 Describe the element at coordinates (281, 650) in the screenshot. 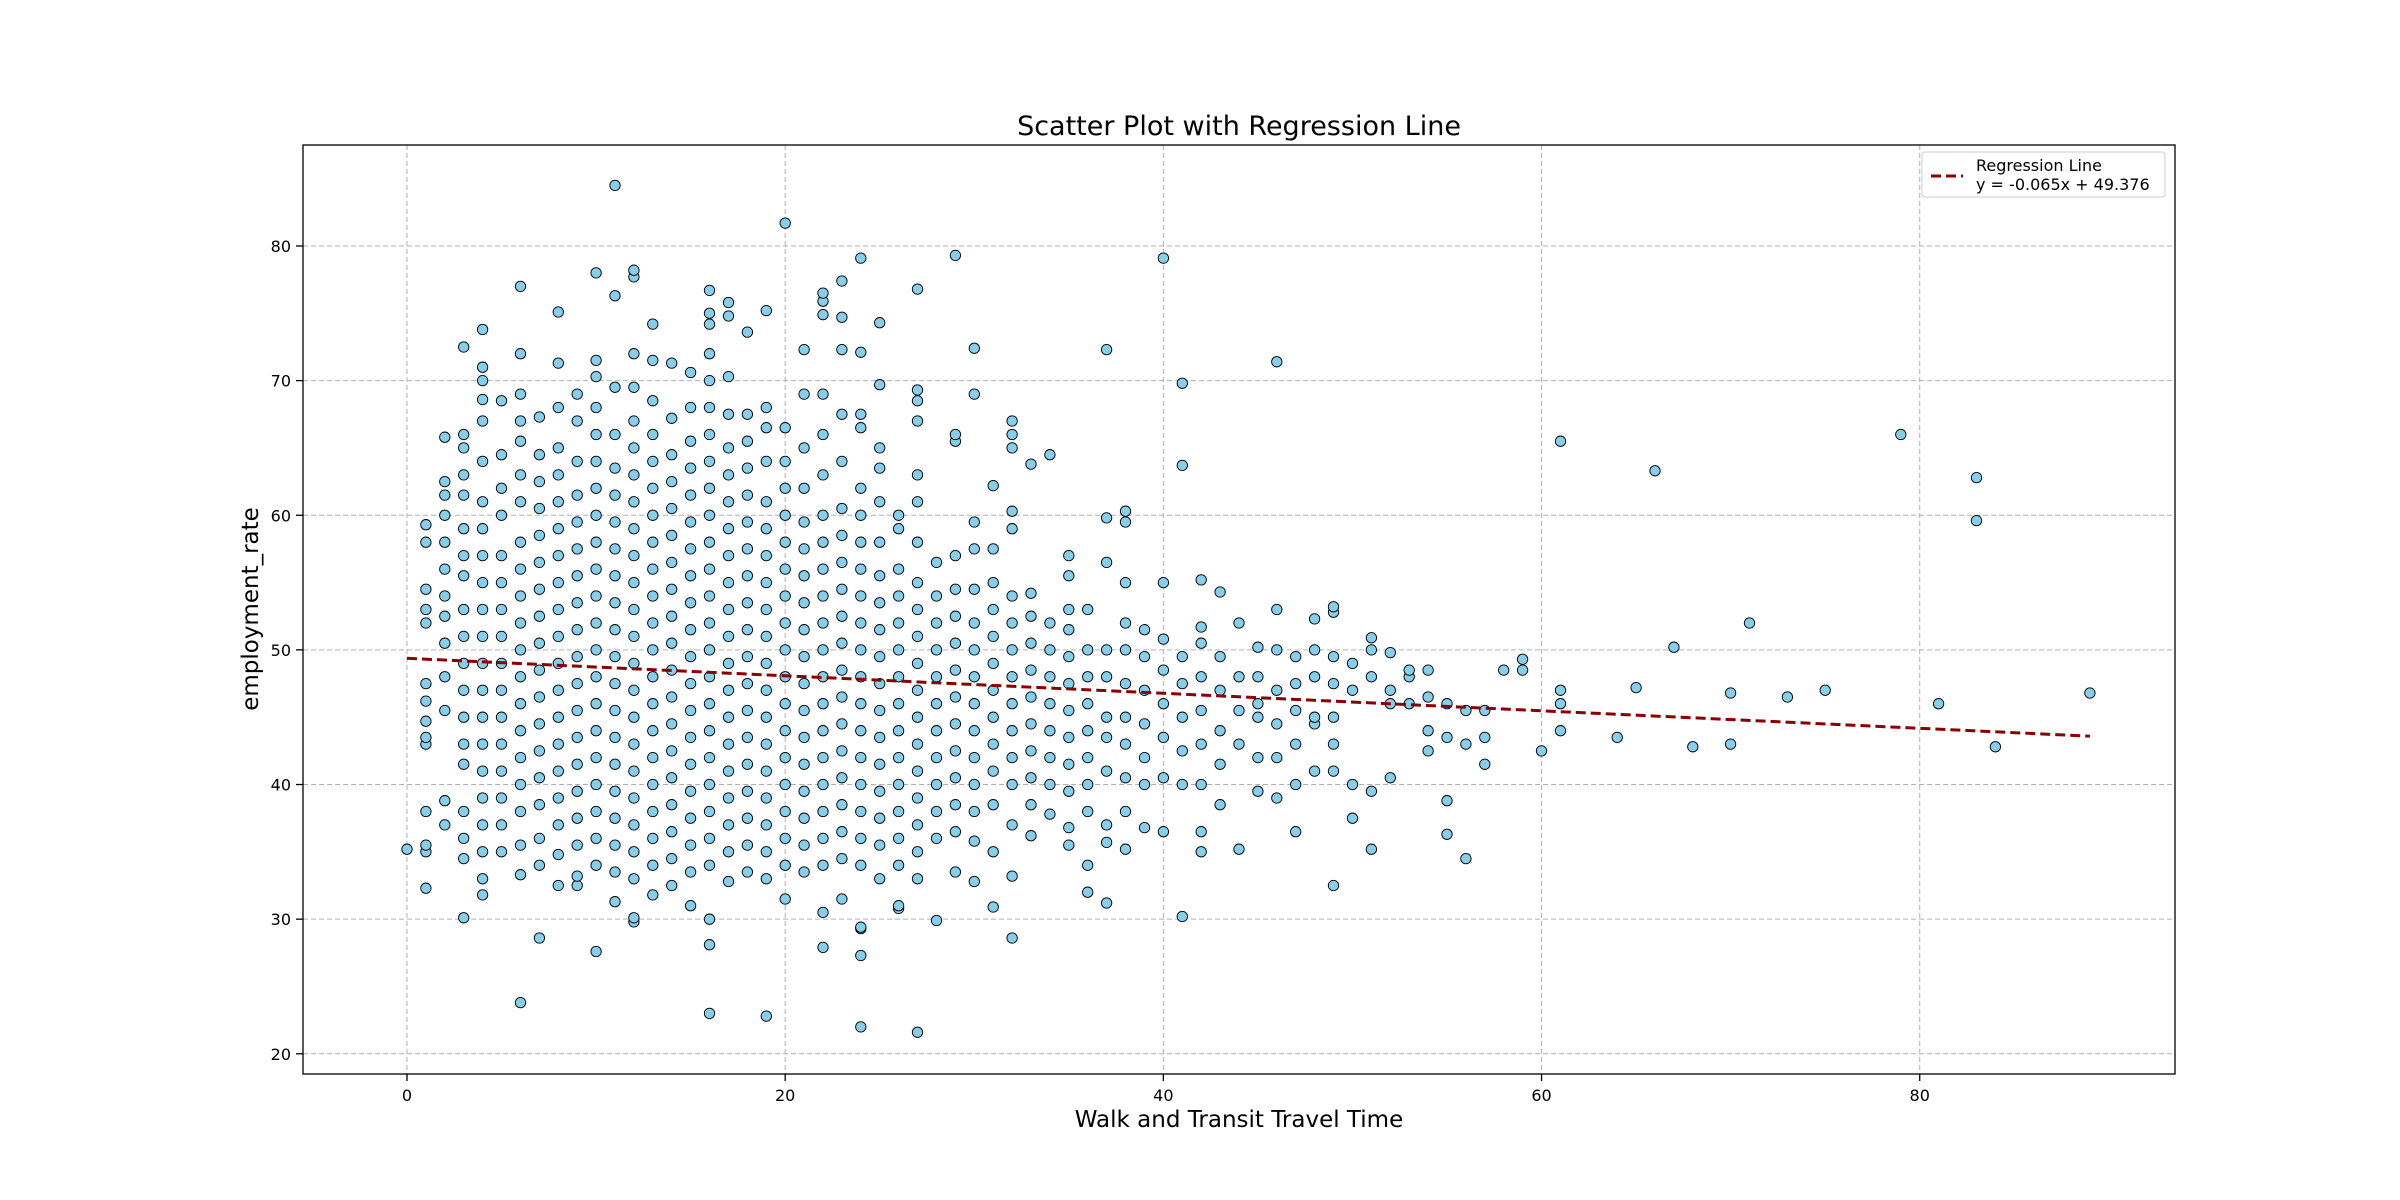

I see `y-tick-label: 50` at that location.